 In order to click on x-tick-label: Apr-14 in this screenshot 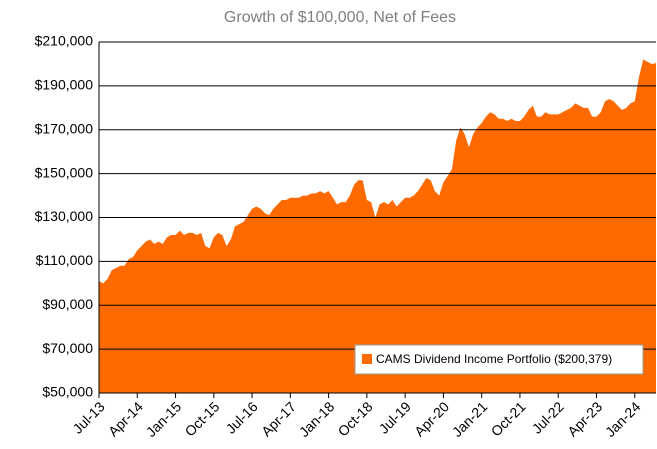, I will do `click(125, 418)`.